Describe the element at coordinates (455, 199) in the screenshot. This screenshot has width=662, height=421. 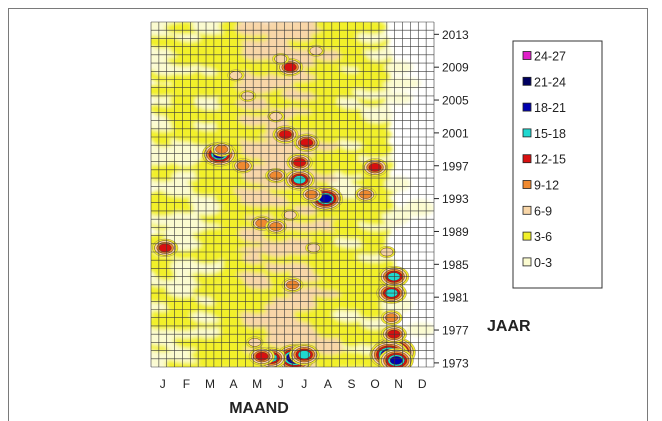
I see `year-tick-label: 1993` at that location.